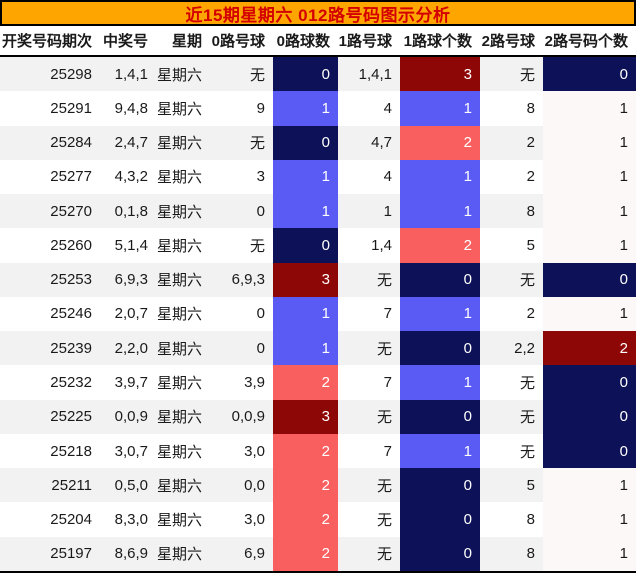 This screenshot has height=573, width=636. I want to click on road0-balls-cell: 3, so click(260, 177).